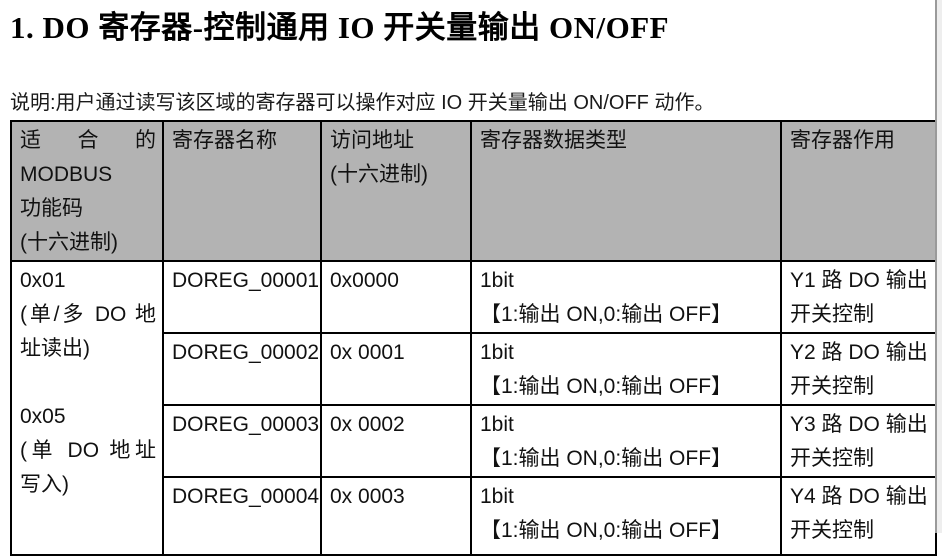 This screenshot has height=556, width=942. I want to click on modbus-code-line: 0x05, so click(43, 416).